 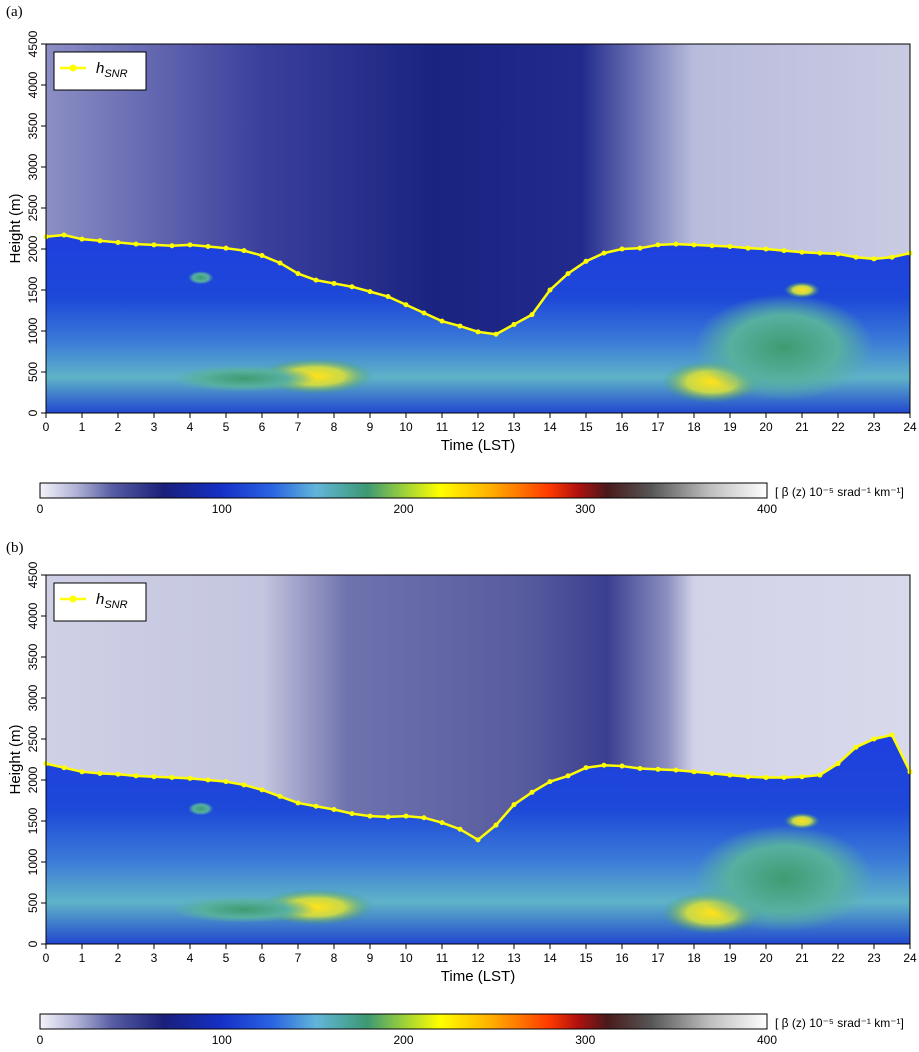 What do you see at coordinates (403, 1040) in the screenshot?
I see `colorbar-tick-label: 200` at bounding box center [403, 1040].